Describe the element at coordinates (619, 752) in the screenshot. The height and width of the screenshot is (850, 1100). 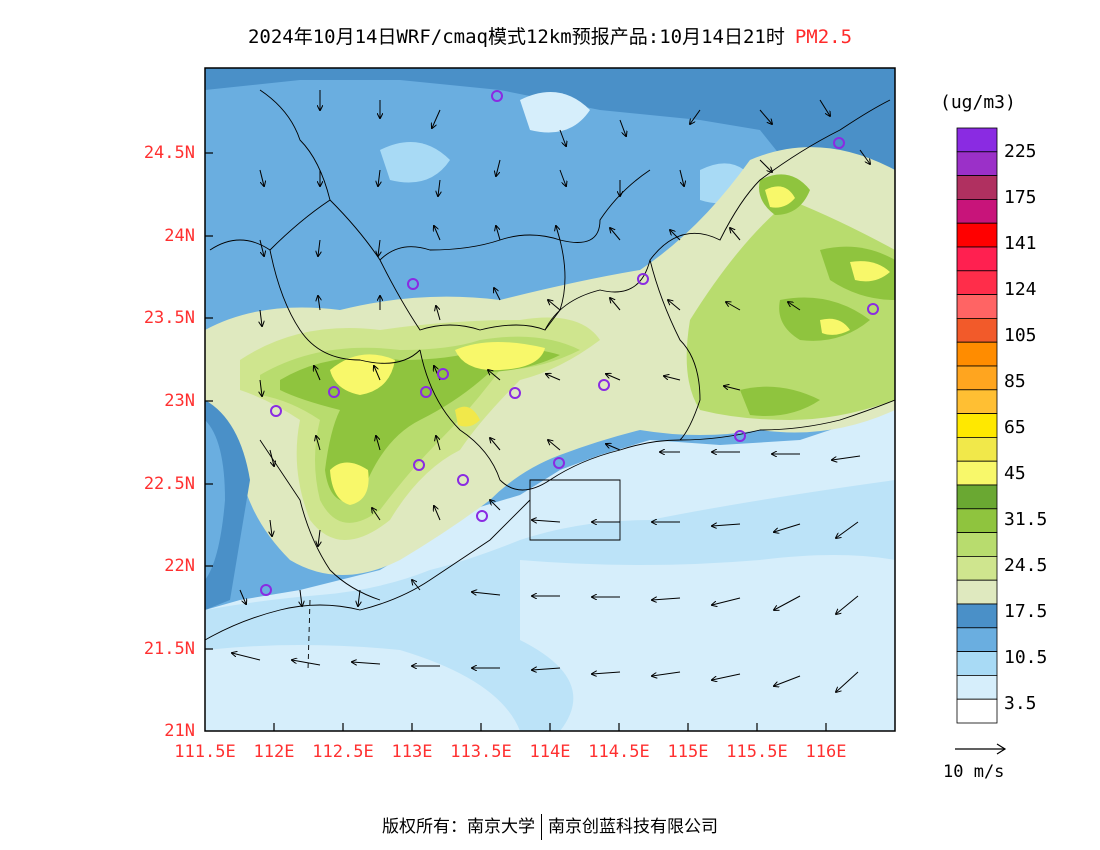
I see `lon-label: 114.5E` at that location.